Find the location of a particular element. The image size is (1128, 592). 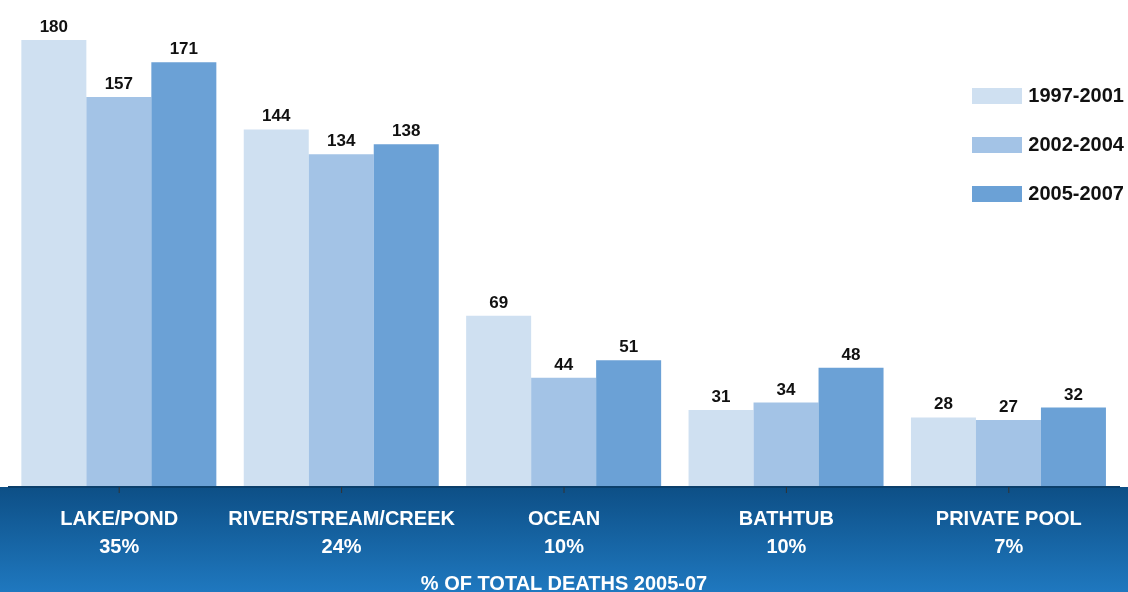

x-tick-label: OCEAN 10% is located at coordinates (564, 532).